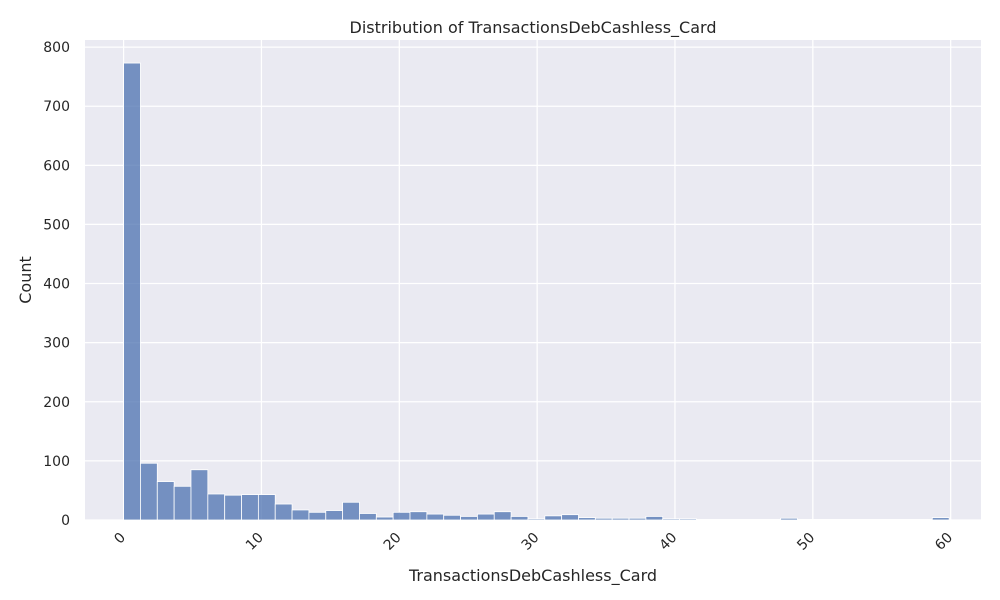 The height and width of the screenshot is (600, 1000). What do you see at coordinates (255, 542) in the screenshot?
I see `x-tick-label: 10` at bounding box center [255, 542].